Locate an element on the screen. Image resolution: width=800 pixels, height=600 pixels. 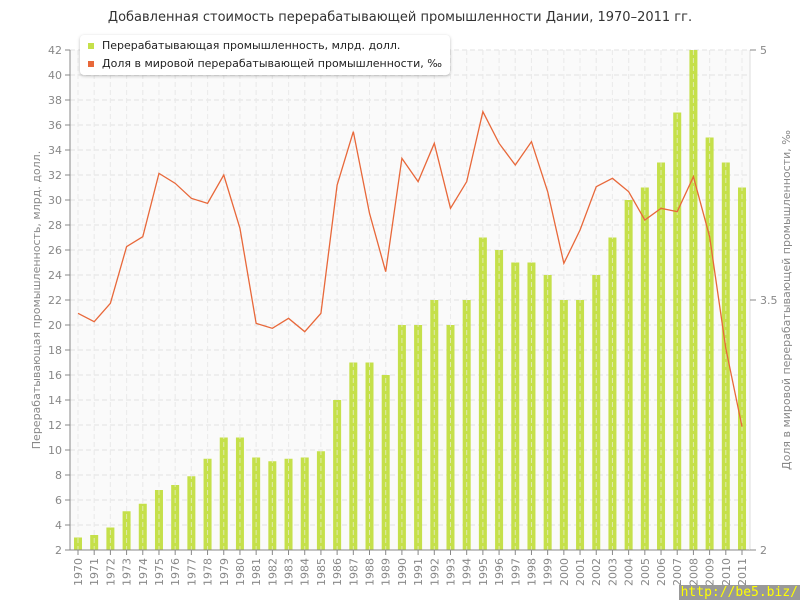
x-tick-label: 1993 is located at coordinates (450, 572).